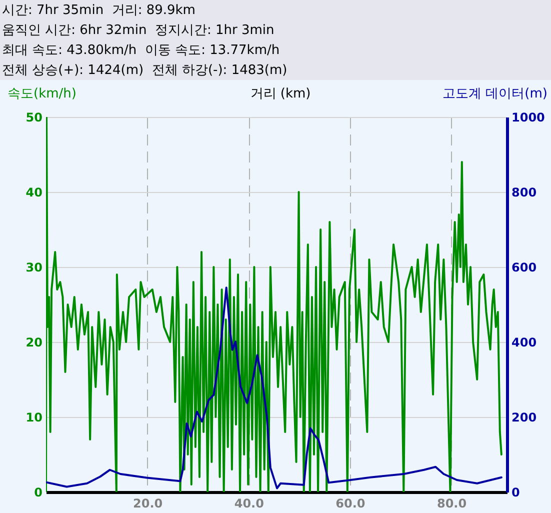  What do you see at coordinates (524, 343) in the screenshot?
I see `y2-tick-label: 400` at bounding box center [524, 343].